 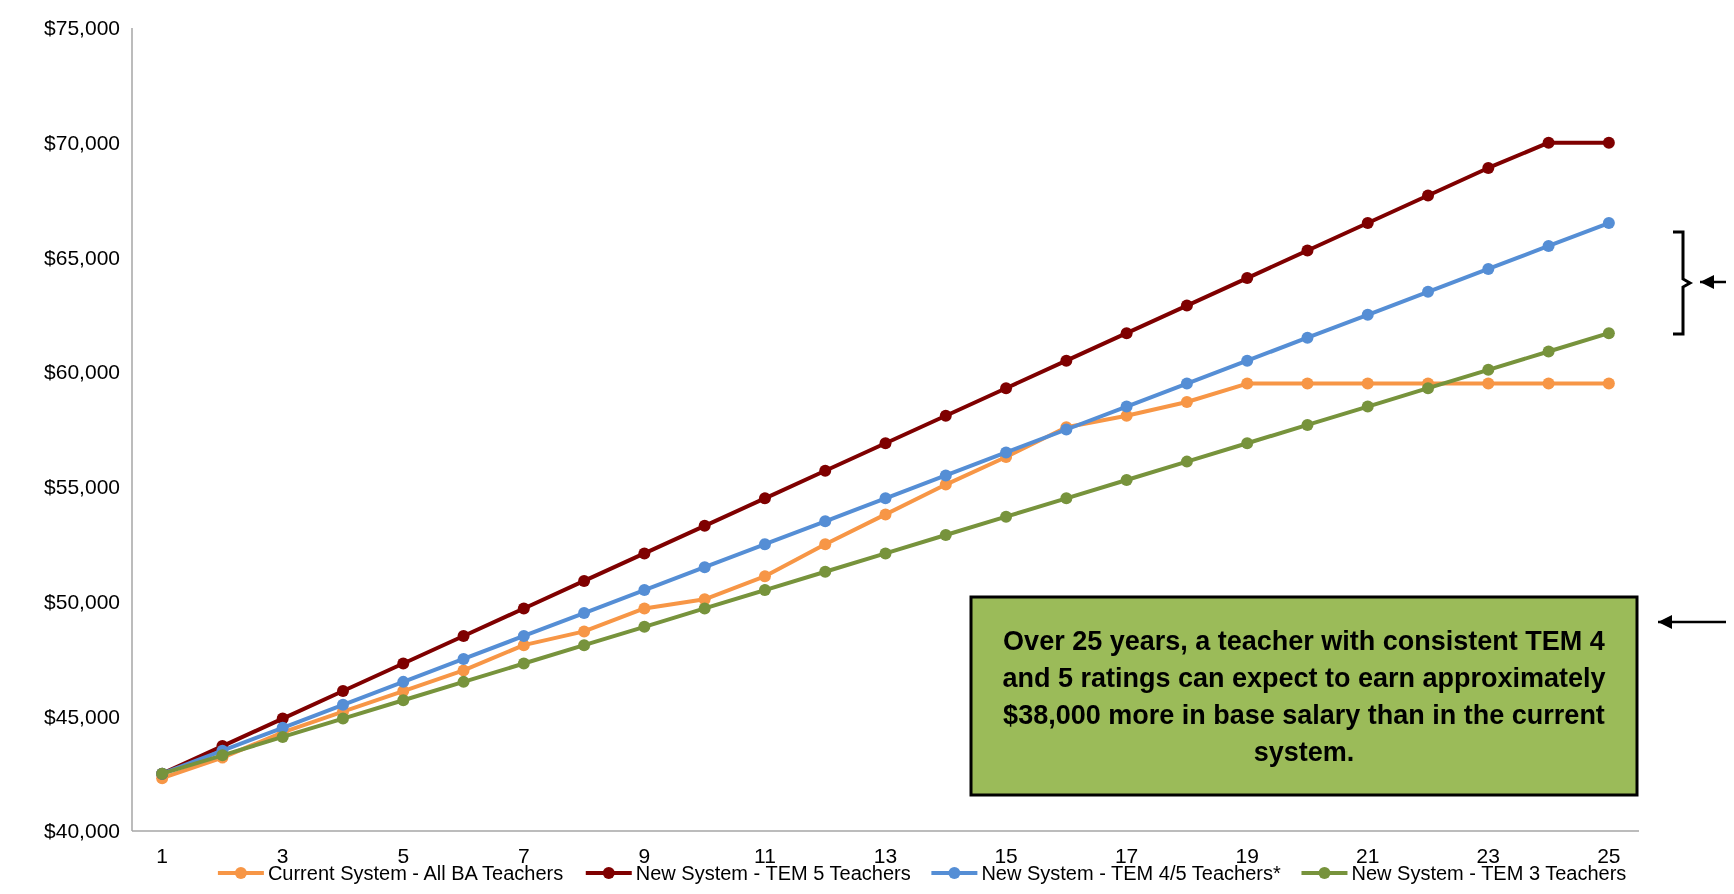 I want to click on x-tick-label: 1, so click(x=162, y=855).